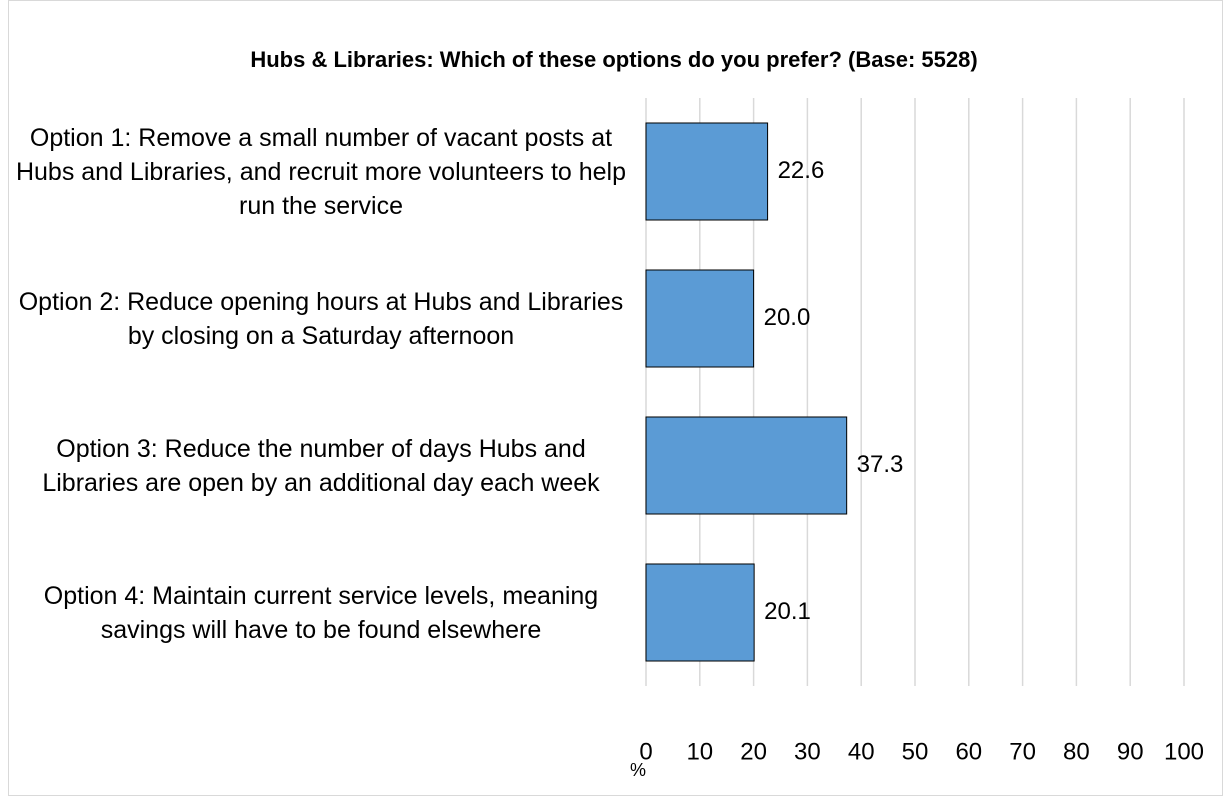 This screenshot has height=796, width=1223. What do you see at coordinates (1022, 751) in the screenshot?
I see `x-tick-label: 70` at bounding box center [1022, 751].